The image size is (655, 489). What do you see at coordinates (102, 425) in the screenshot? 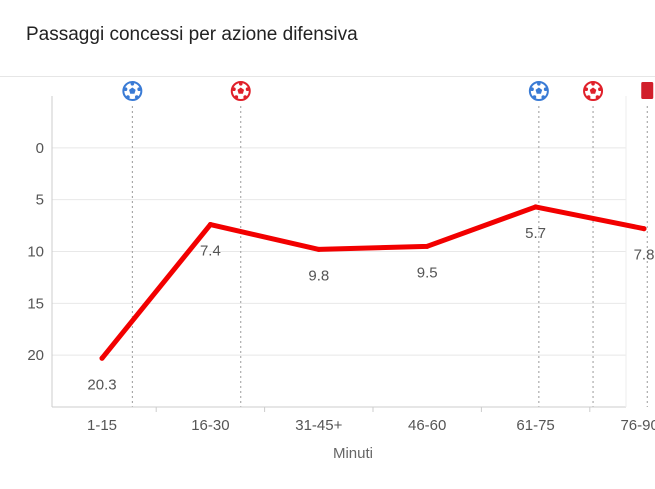
I see `x-tick-label: 1-15` at bounding box center [102, 425].